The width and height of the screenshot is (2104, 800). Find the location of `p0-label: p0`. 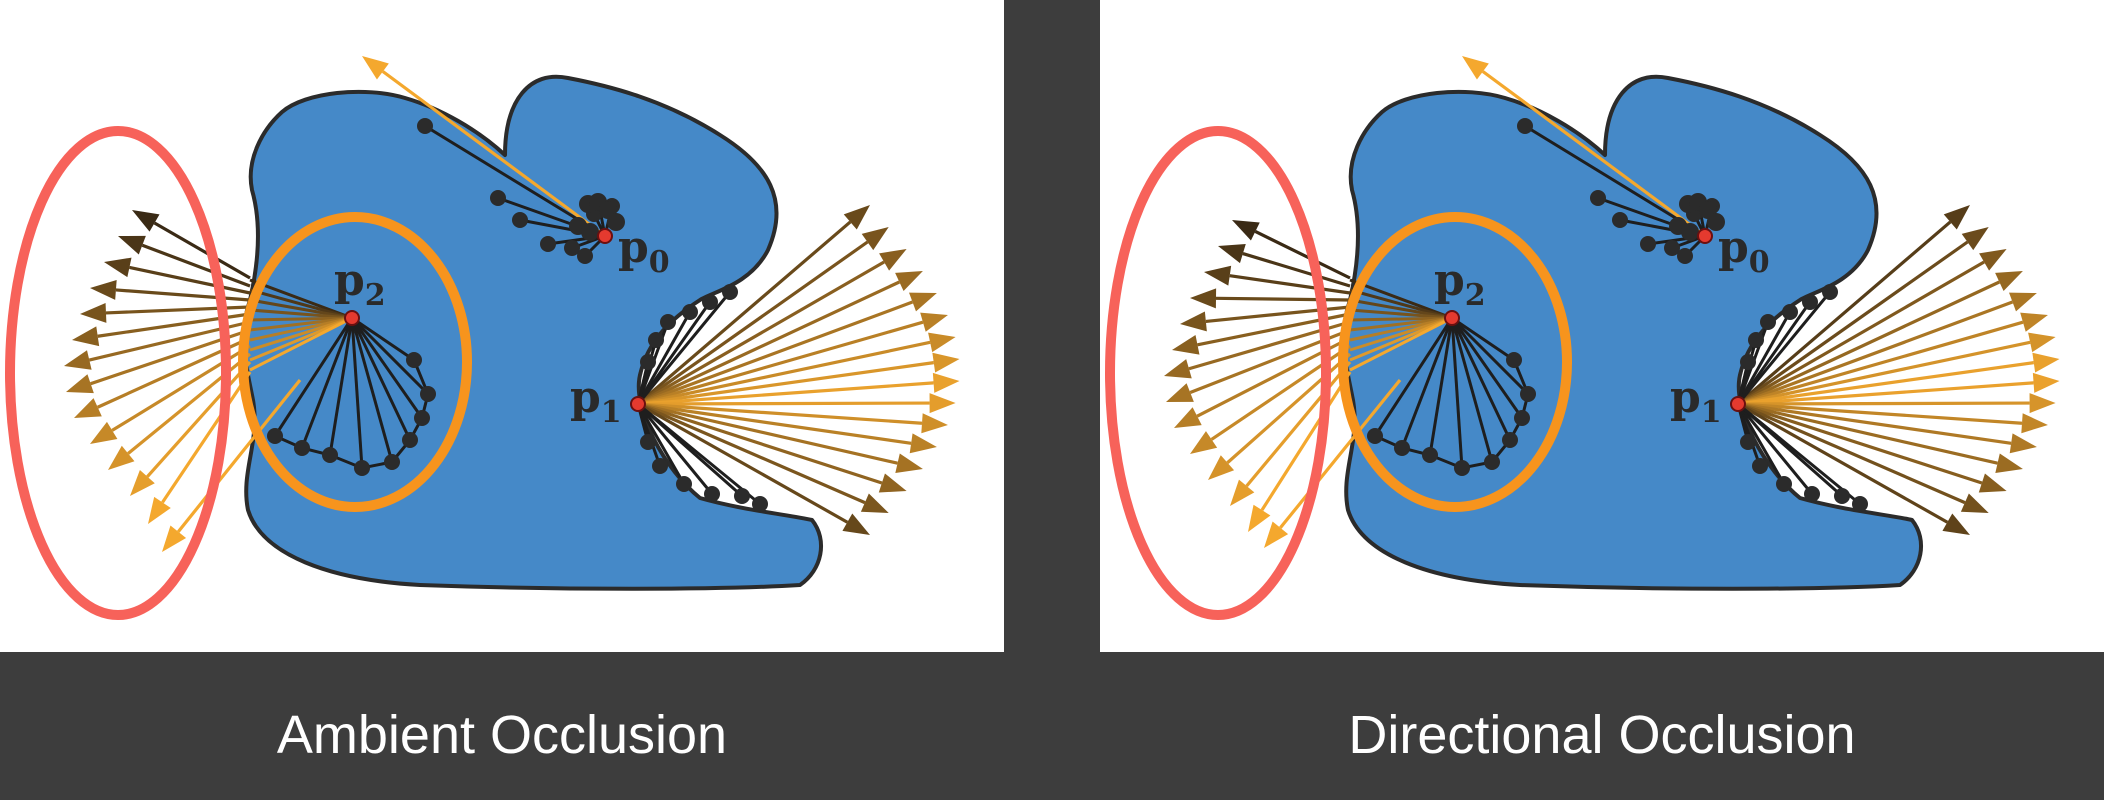

p0-label: p0 is located at coordinates (1744, 251).